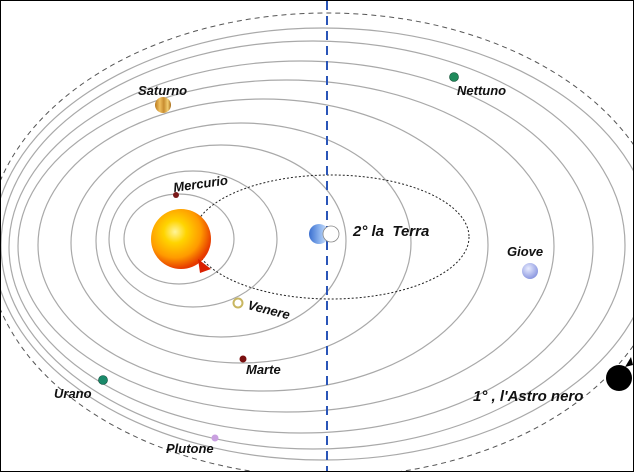 This screenshot has height=472, width=634. What do you see at coordinates (481, 90) in the screenshot?
I see `nettuno-label: Nettuno` at bounding box center [481, 90].